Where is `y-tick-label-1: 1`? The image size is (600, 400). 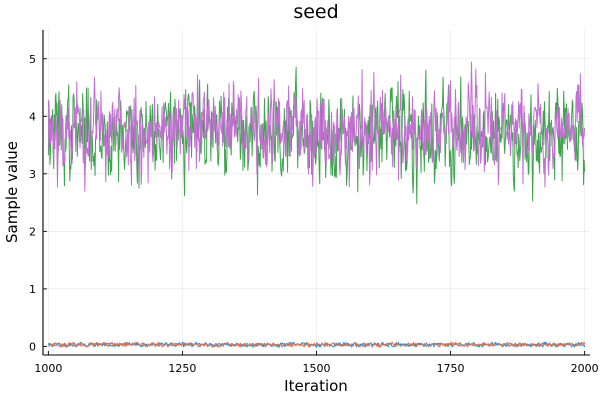
y-tick-label-1: 1 is located at coordinates (32, 289).